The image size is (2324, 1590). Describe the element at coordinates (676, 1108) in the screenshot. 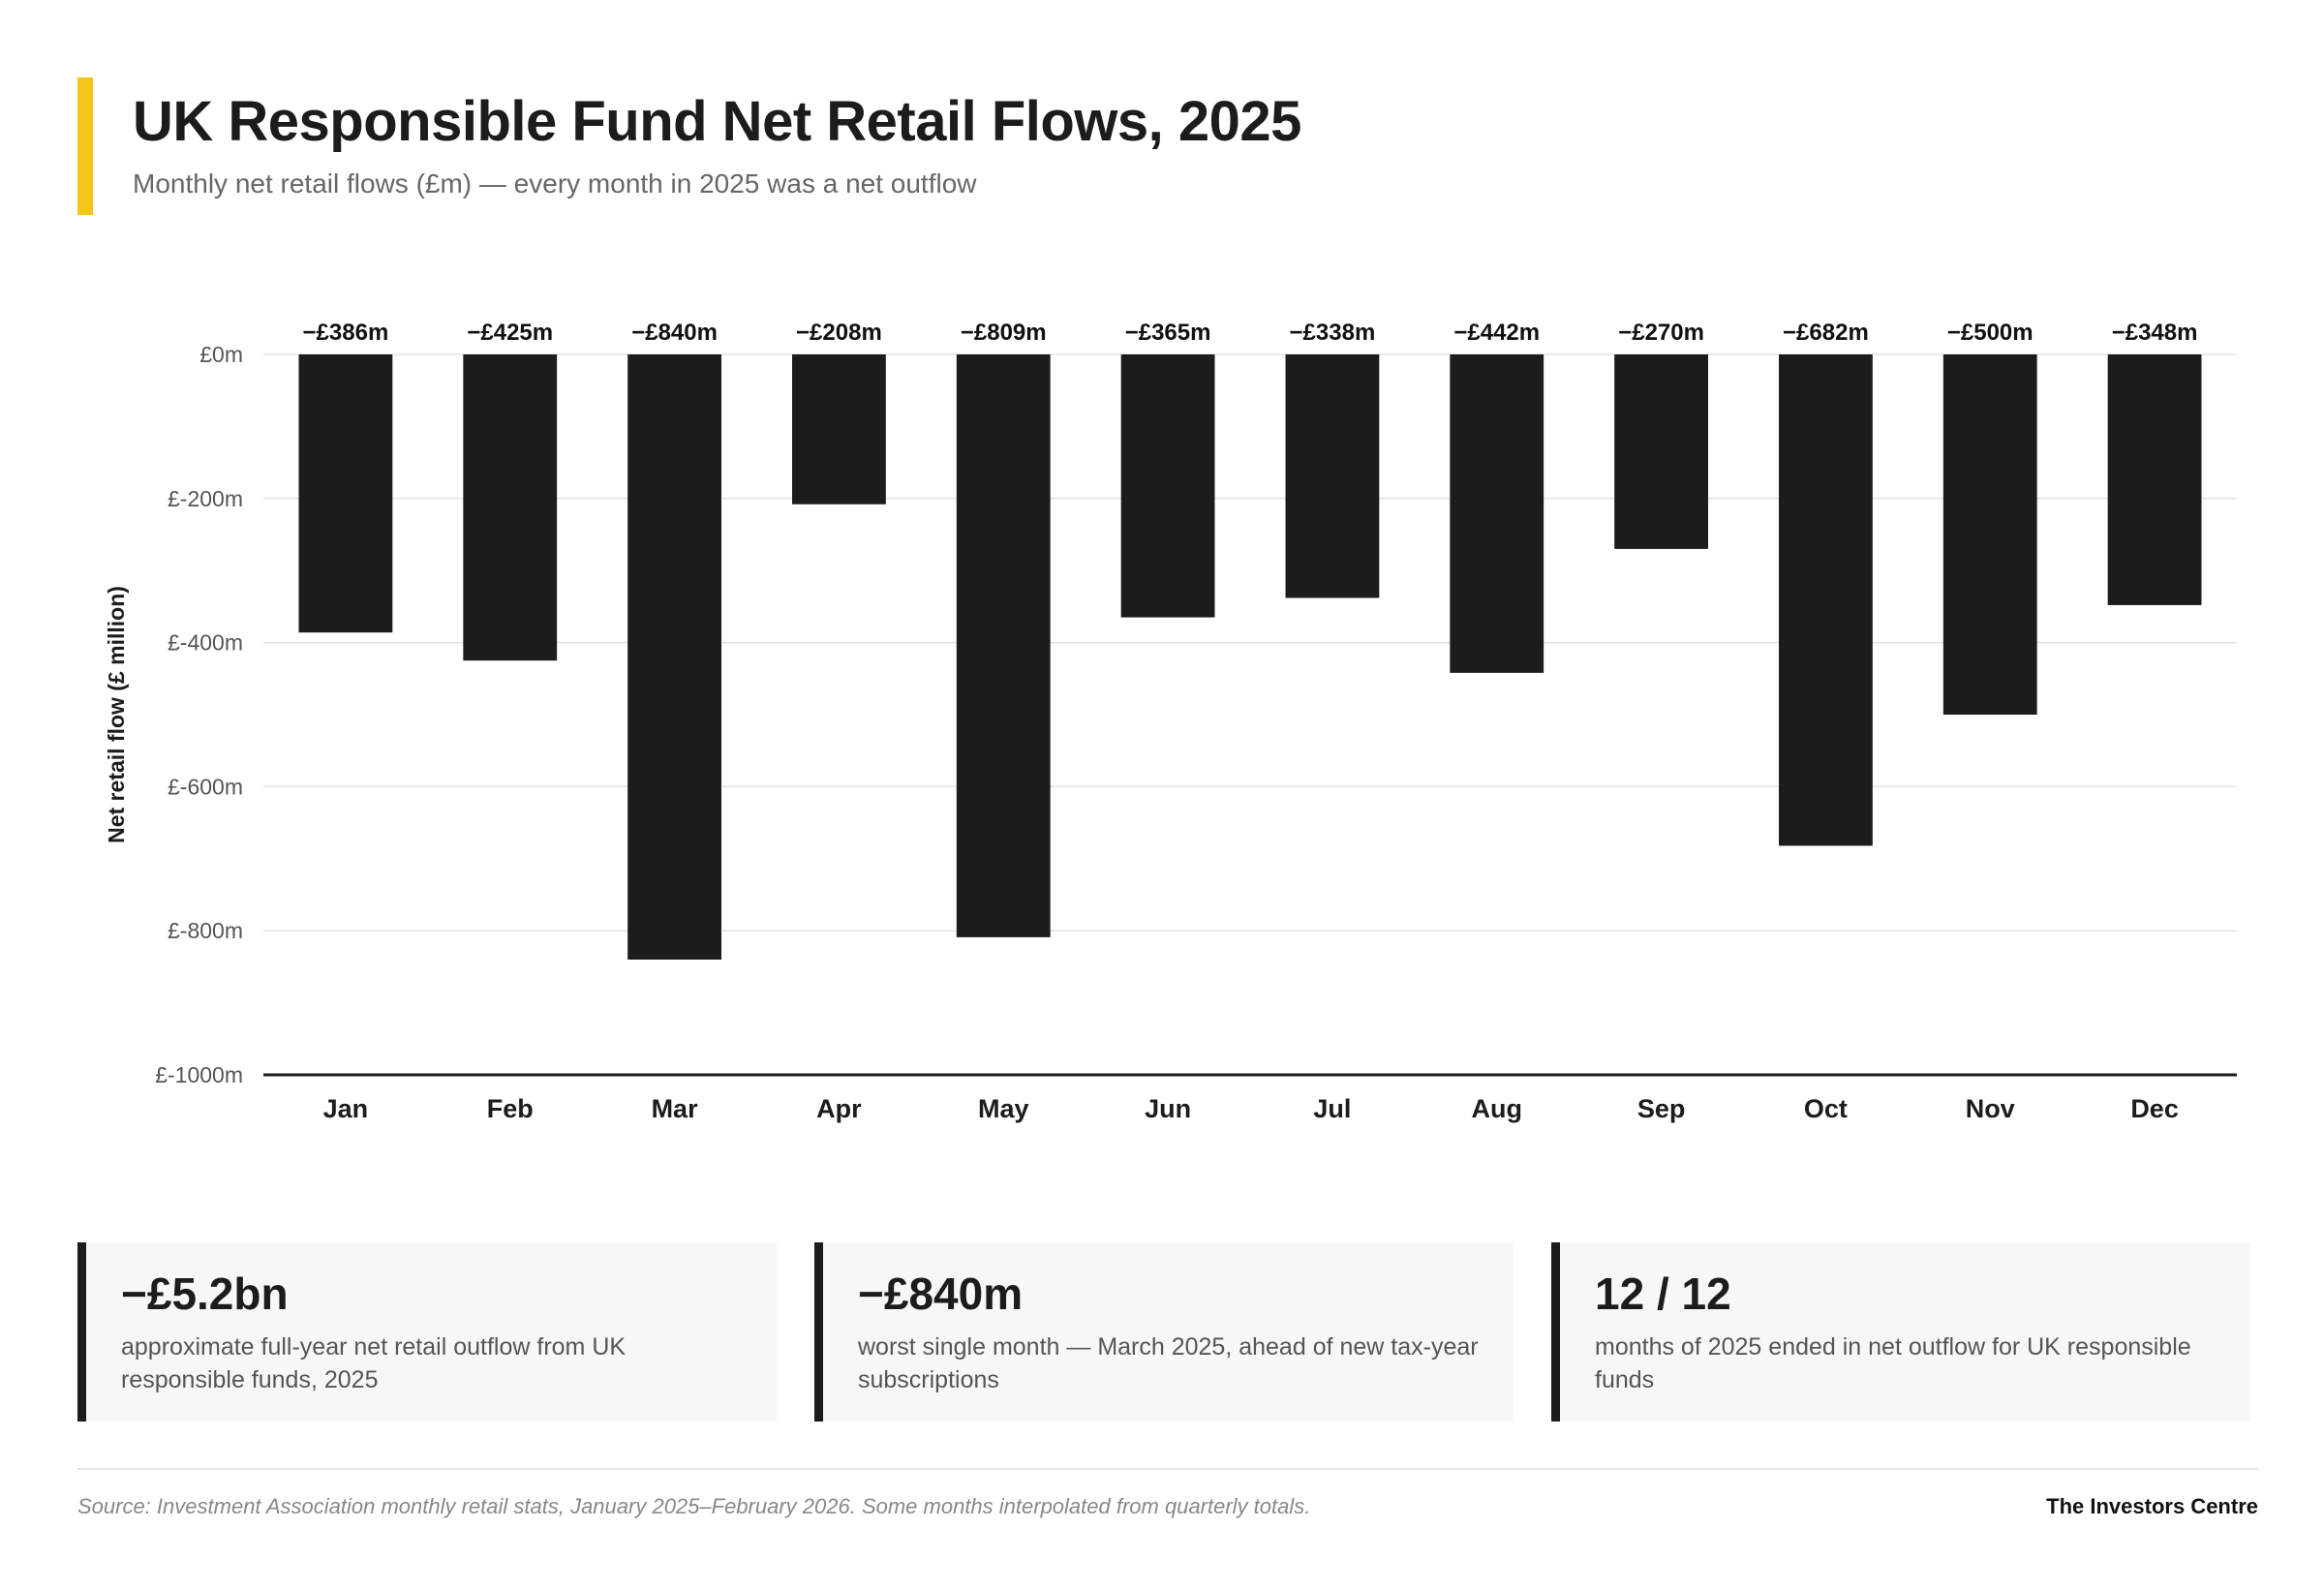

I see `x-tick-label-mar: Mar` at that location.